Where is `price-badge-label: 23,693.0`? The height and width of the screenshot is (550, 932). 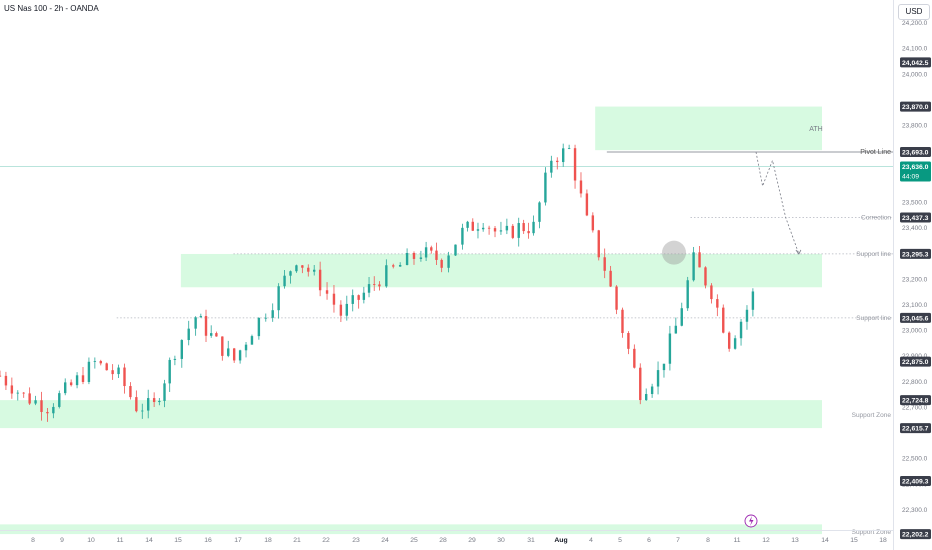
price-badge-label: 23,693.0 is located at coordinates (915, 152).